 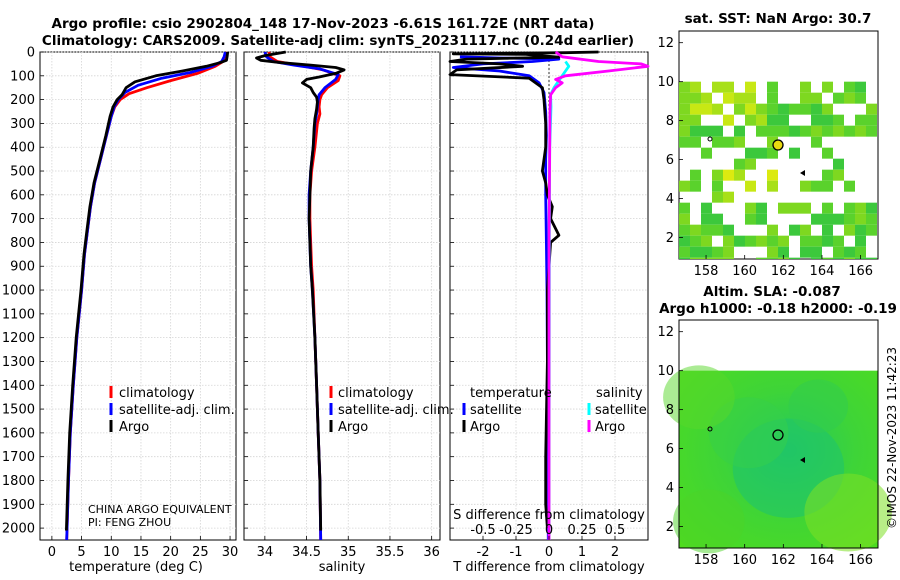 I want to click on sla-map-title-line2: Argo h1000: -0.18 h2000: -0.19, so click(x=778, y=309).